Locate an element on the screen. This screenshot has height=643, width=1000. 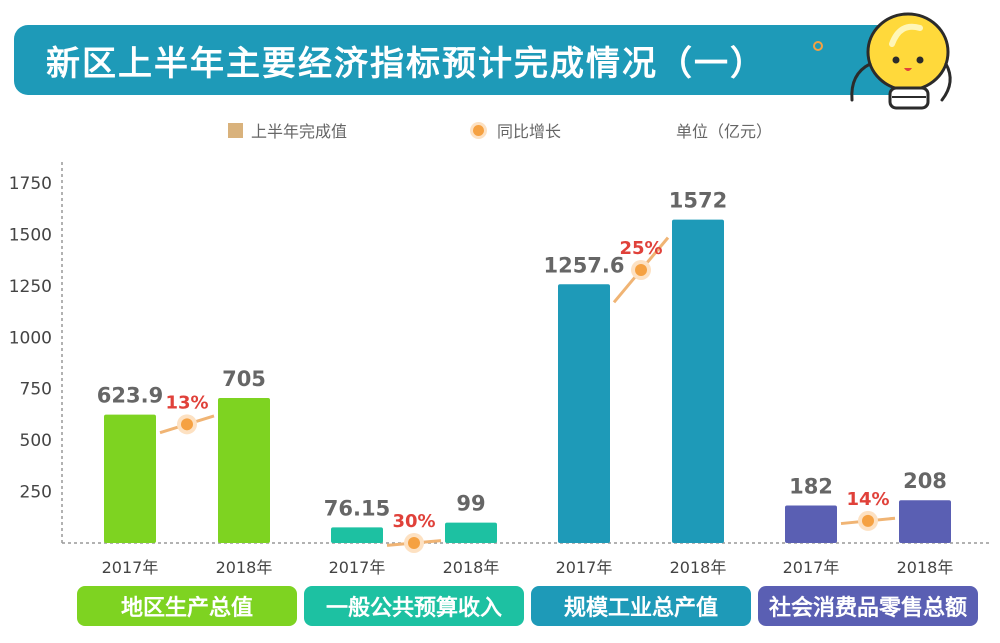
bar-value-label: 208 is located at coordinates (925, 481).